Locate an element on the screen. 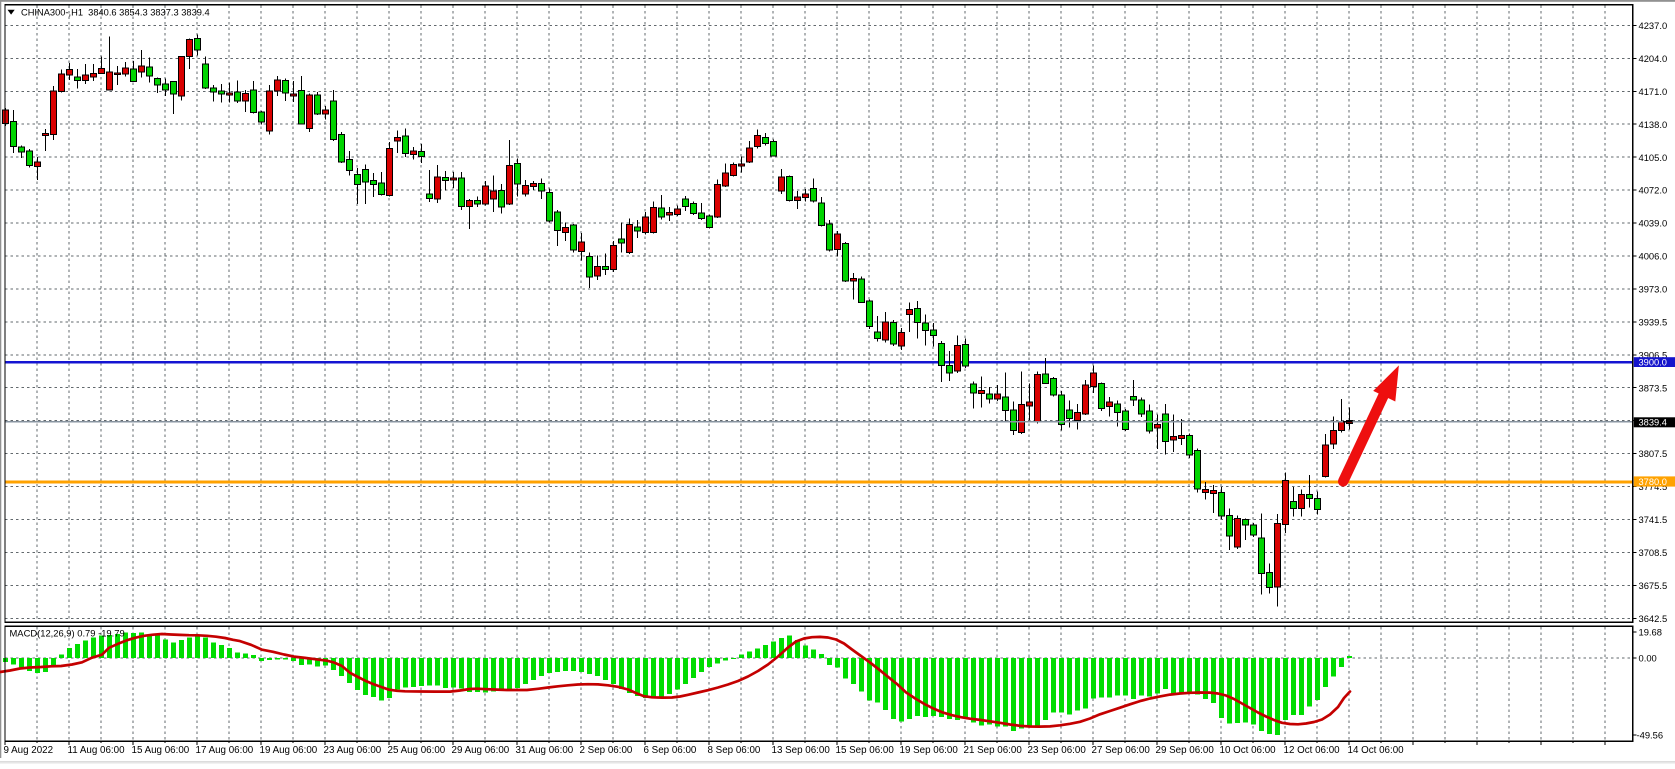 Image resolution: width=1675 pixels, height=769 pixels. svg-text: 10 Oct 06:00 is located at coordinates (1248, 750).